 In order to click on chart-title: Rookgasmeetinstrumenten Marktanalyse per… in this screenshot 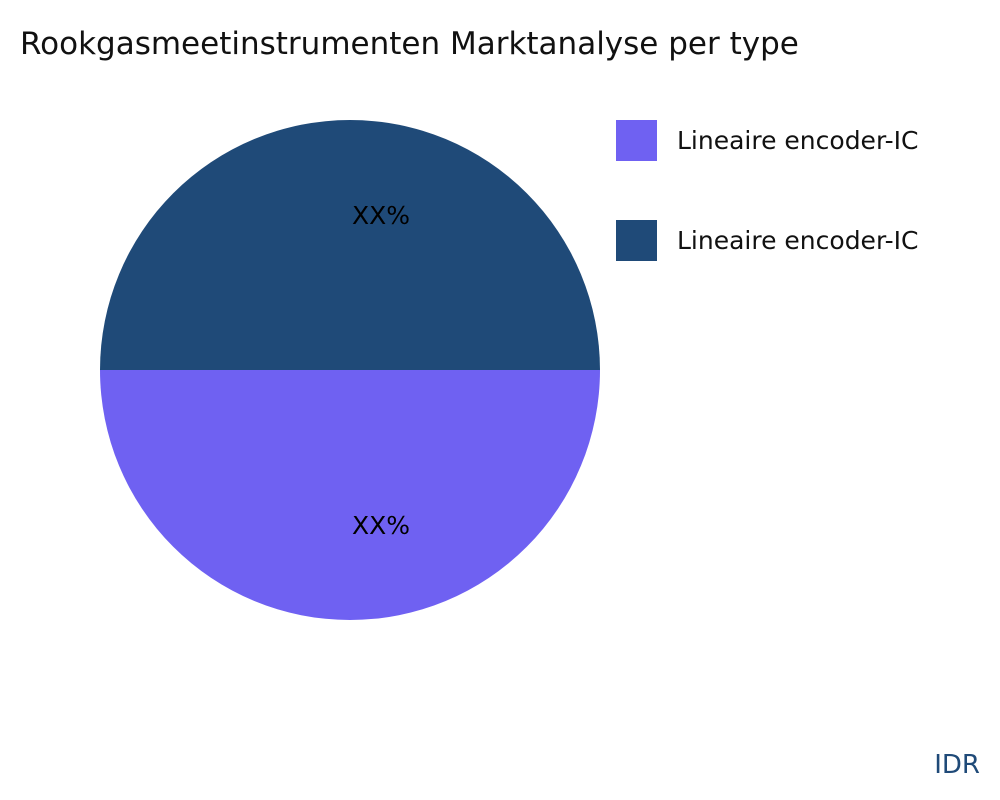, I will do `click(409, 44)`.